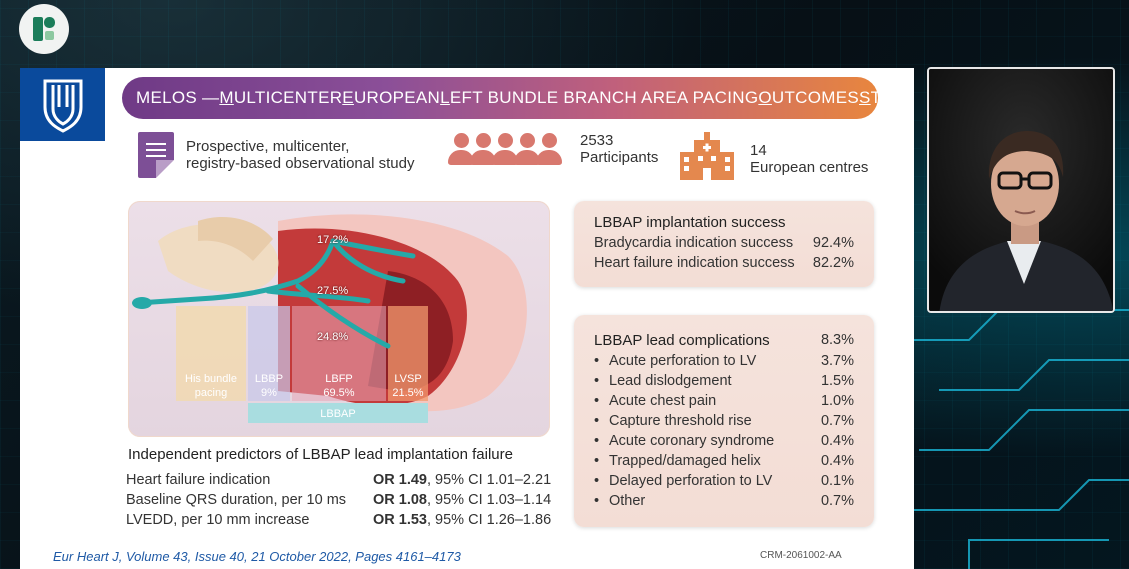  What do you see at coordinates (333, 240) in the screenshot?
I see `pct-top: 17.2%` at bounding box center [333, 240].